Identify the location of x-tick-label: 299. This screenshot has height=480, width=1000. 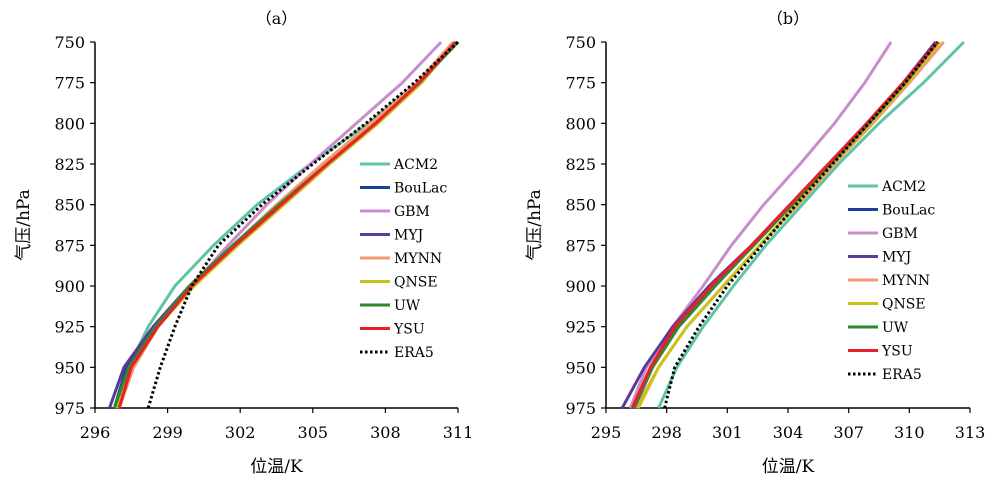
(167, 432).